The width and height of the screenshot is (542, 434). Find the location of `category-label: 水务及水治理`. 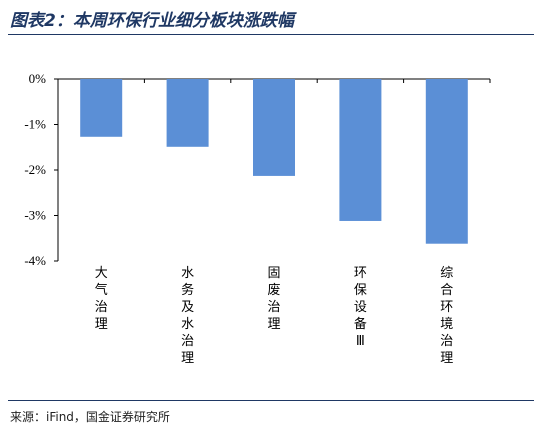

category-label: 水务及水治理 is located at coordinates (187, 316).